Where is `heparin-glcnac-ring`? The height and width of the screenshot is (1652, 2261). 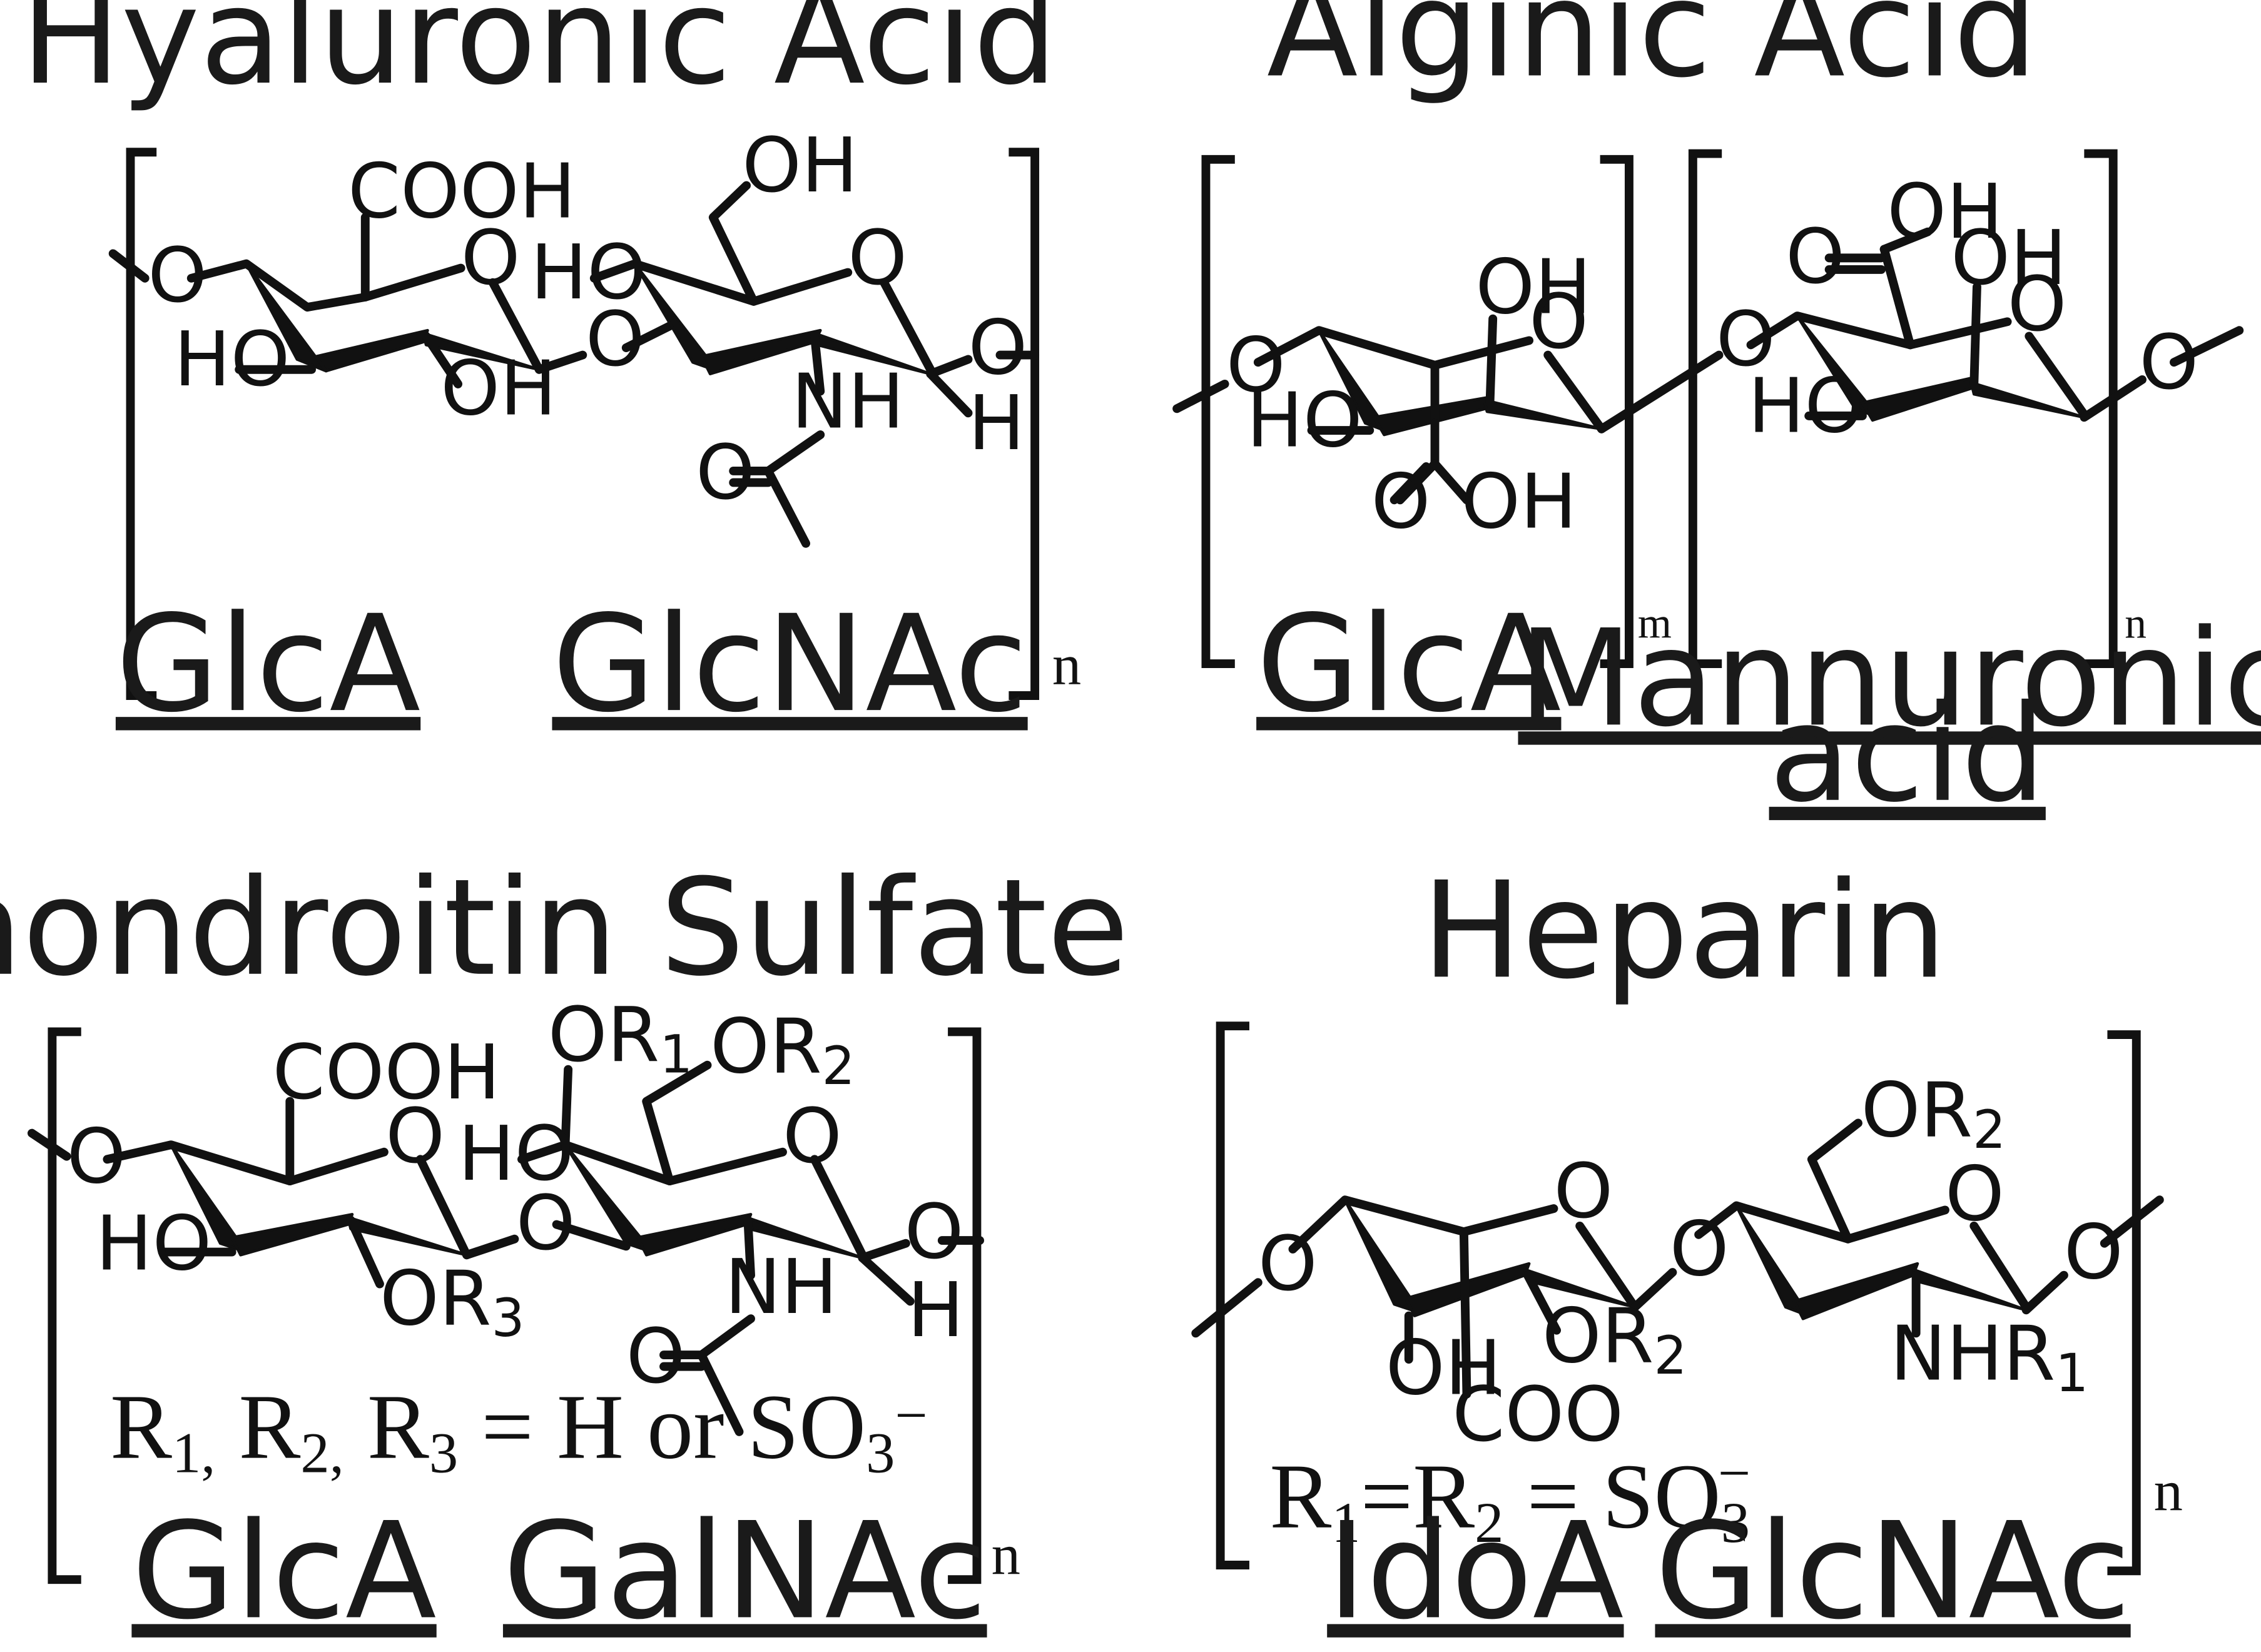 heparin-glcnac-ring is located at coordinates (1929, 1228).